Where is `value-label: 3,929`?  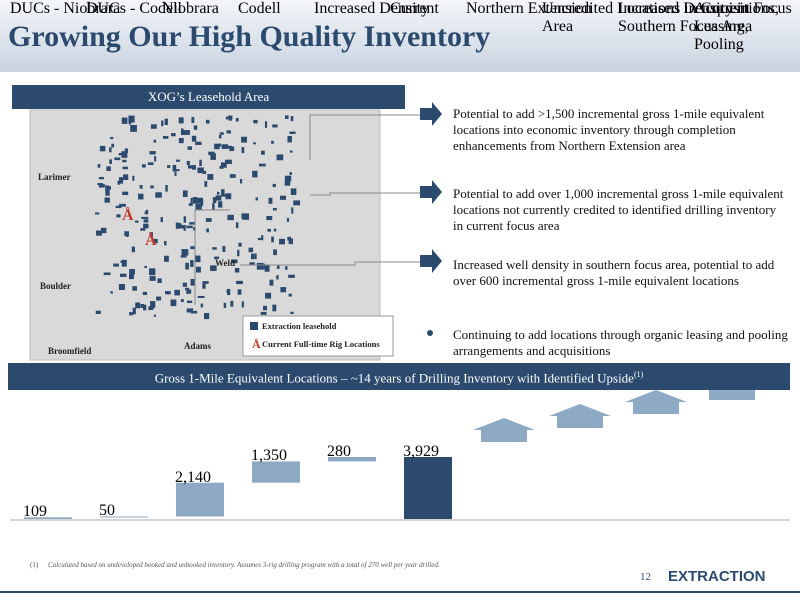
value-label: 3,929 is located at coordinates (421, 451).